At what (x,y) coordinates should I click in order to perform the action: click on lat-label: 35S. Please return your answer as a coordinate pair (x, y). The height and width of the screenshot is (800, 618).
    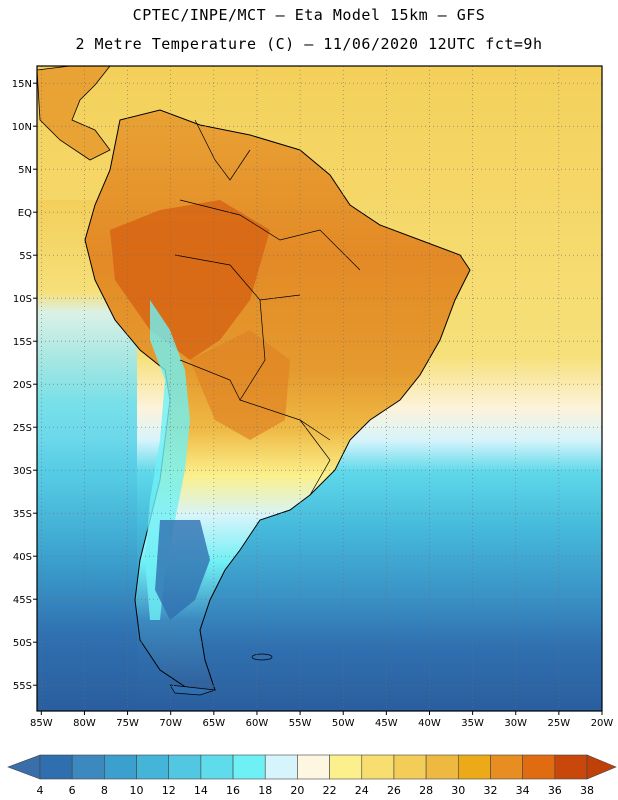
    Looking at the image, I should click on (22, 514).